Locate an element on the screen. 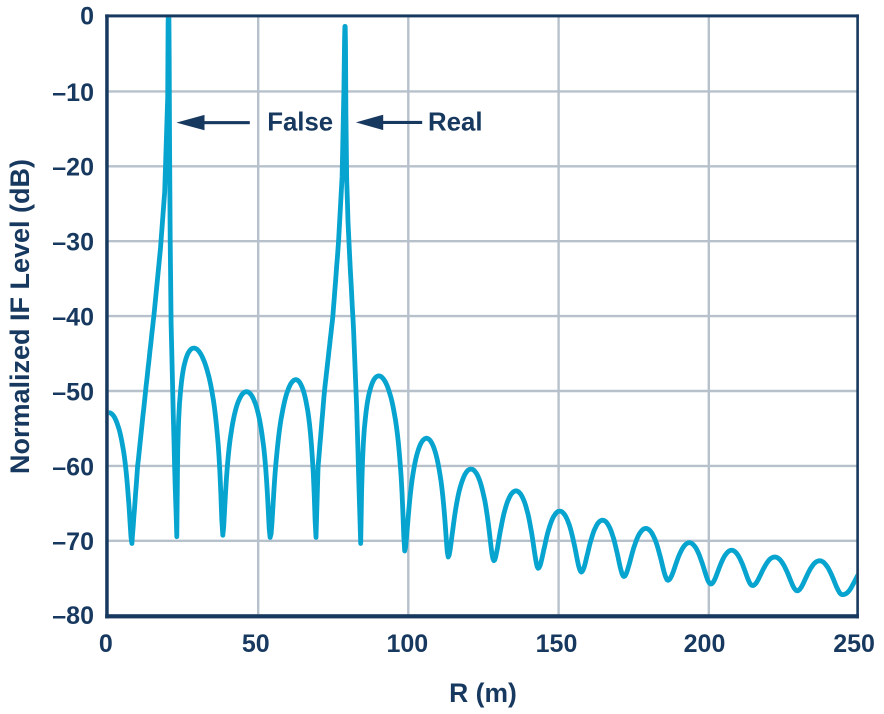 The width and height of the screenshot is (884, 714). svg-text: –60 is located at coordinates (73, 467).